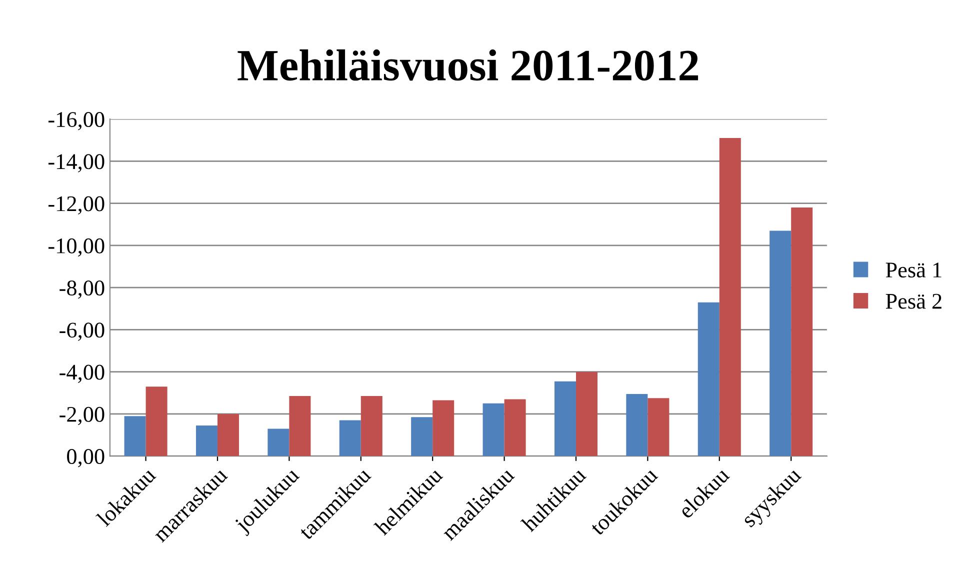 The width and height of the screenshot is (956, 581). I want to click on legend-label: Pesä 1, so click(914, 270).